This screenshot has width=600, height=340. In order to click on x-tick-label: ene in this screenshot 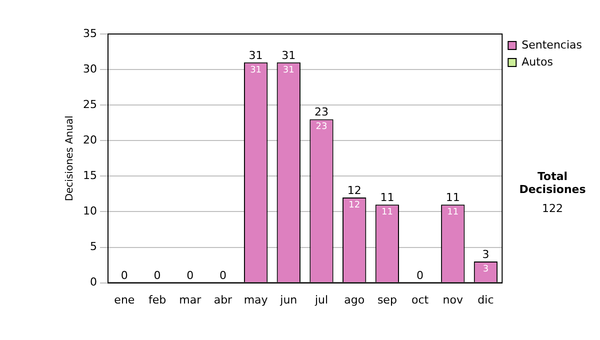, I will do `click(124, 299)`.